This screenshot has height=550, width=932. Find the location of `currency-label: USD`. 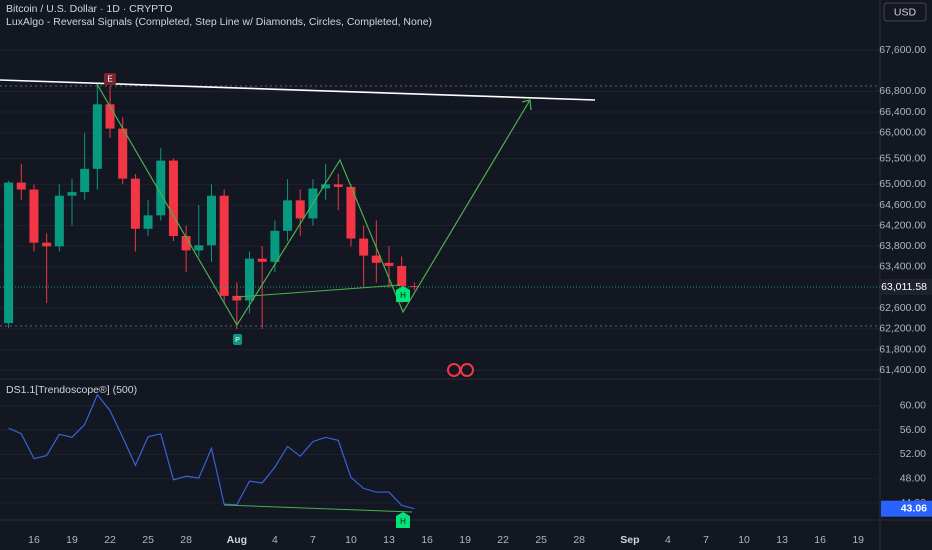

currency-label: USD is located at coordinates (905, 12).